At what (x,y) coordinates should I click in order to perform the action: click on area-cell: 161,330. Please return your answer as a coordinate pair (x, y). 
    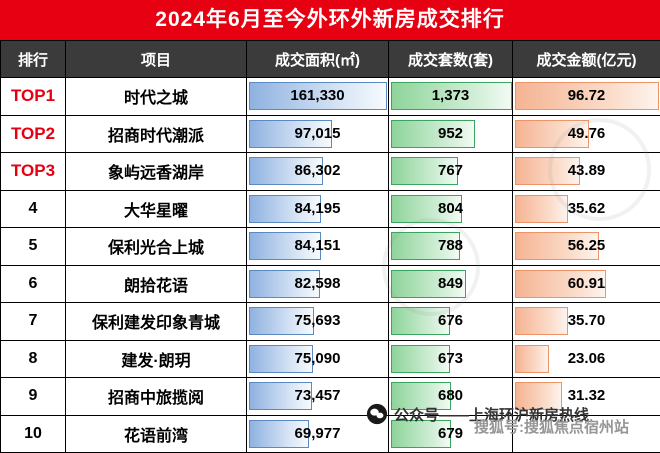
    Looking at the image, I should click on (317, 96).